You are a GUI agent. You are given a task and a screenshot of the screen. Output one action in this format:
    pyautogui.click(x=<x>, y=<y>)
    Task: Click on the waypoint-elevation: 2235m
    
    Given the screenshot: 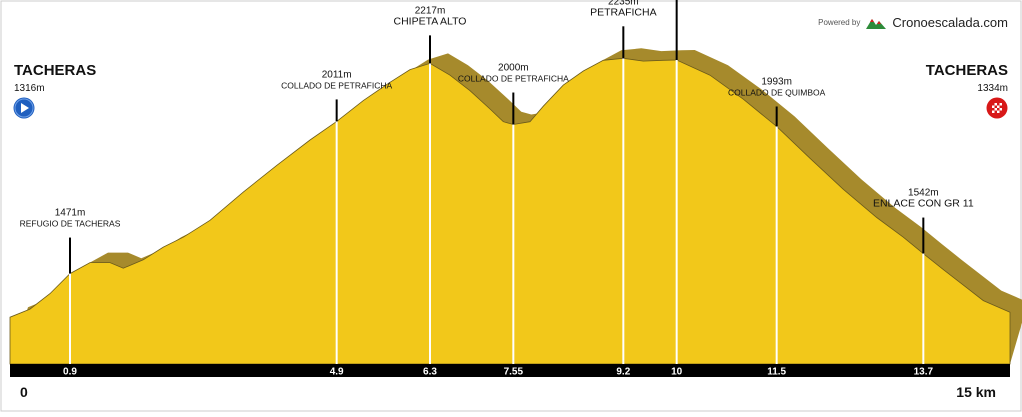 What is the action you would take?
    pyautogui.click(x=623, y=3)
    